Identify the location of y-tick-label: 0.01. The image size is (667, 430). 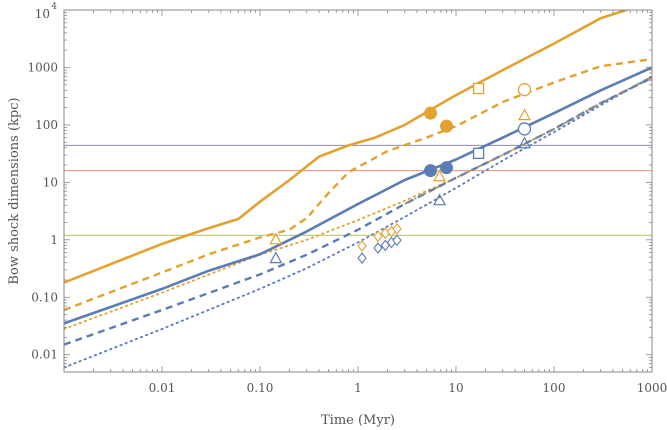
(44, 355).